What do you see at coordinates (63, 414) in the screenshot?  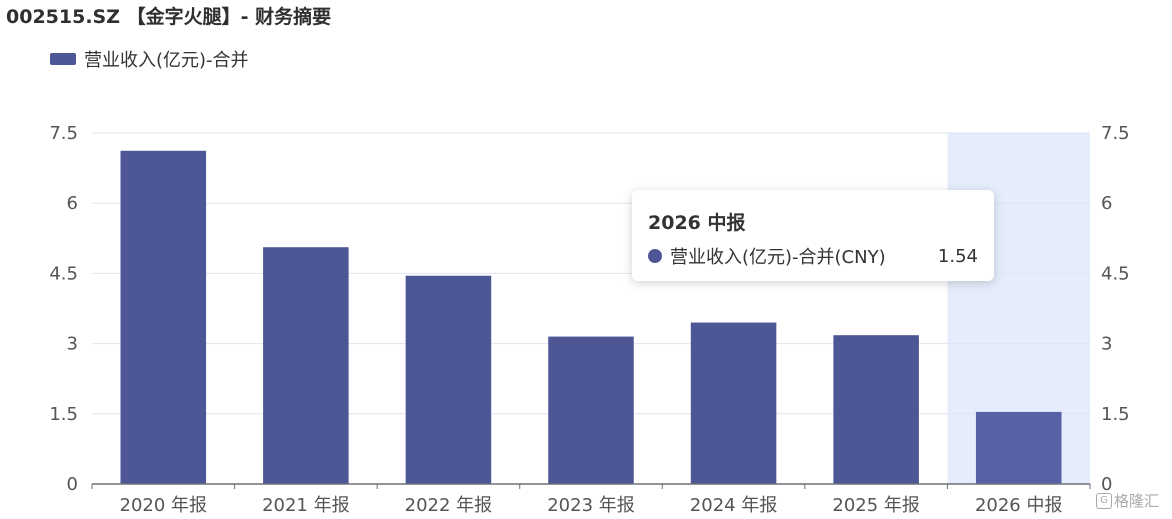 I see `y-tick-label-left: 1.5` at bounding box center [63, 414].